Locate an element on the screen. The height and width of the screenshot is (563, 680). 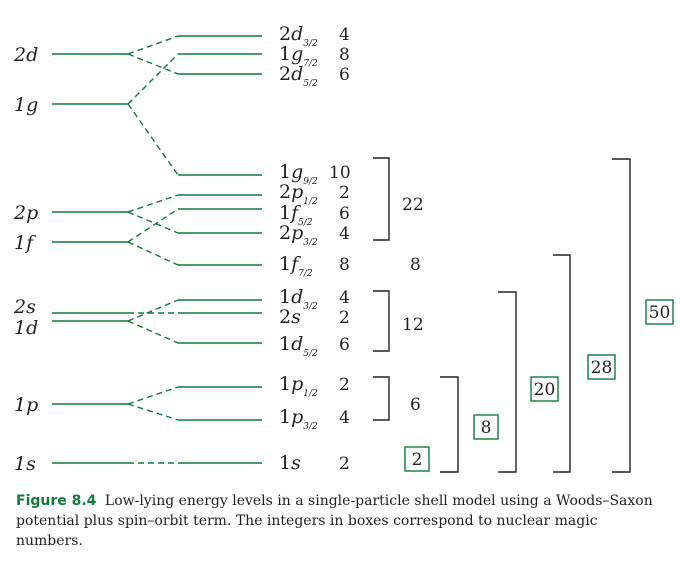
magic-numbers: 2 8 20 28 50 is located at coordinates (539, 385).